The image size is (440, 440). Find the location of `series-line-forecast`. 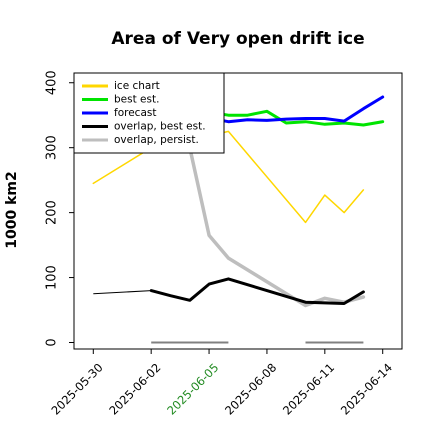

series-line-forecast is located at coordinates (296, 109).